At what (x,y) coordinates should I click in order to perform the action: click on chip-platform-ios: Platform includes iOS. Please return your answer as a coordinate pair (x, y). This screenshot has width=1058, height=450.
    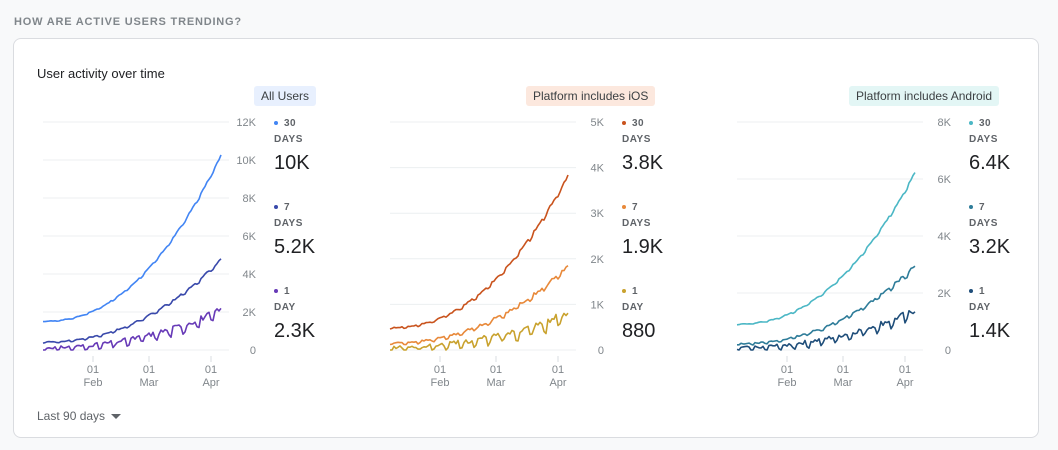
    Looking at the image, I should click on (591, 96).